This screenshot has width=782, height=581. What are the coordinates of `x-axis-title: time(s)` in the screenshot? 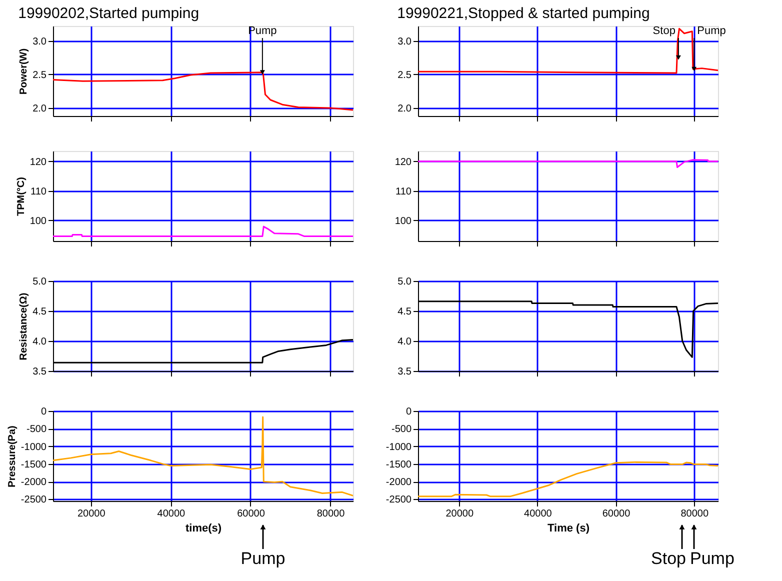 It's located at (203, 528).